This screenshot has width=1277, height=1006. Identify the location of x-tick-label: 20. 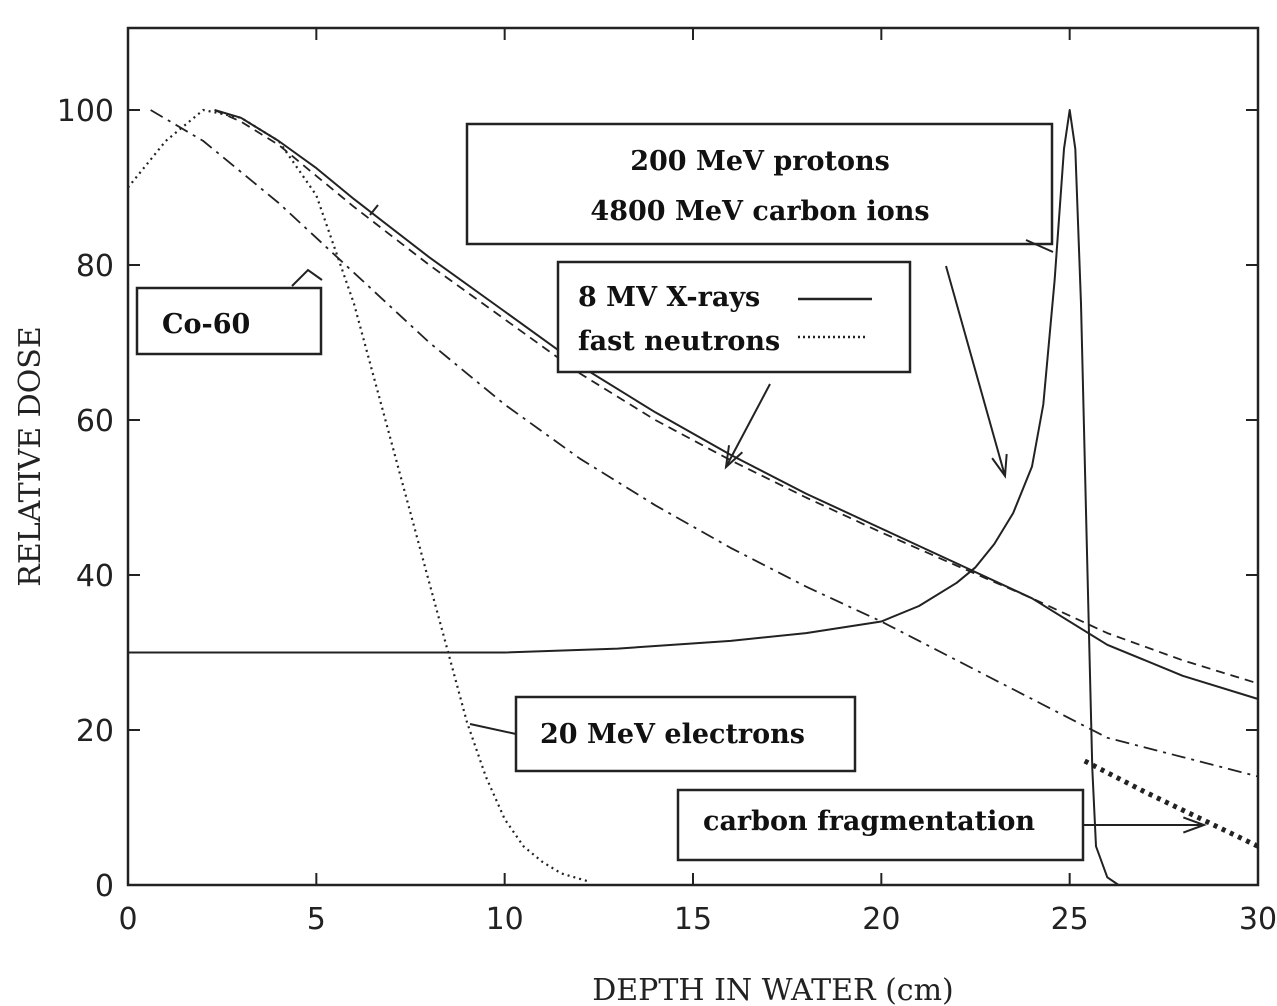
(881, 919).